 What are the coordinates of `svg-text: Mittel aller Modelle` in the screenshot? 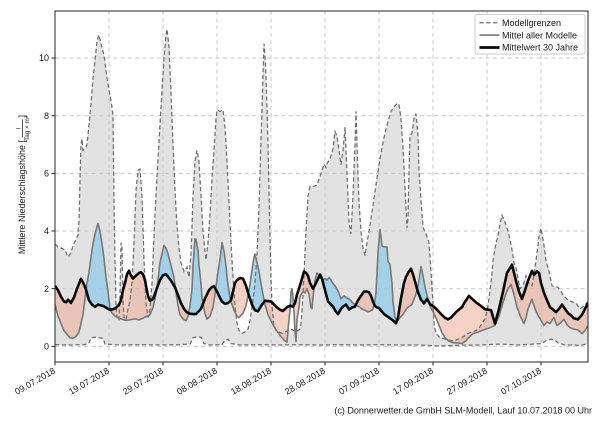 It's located at (539, 35).